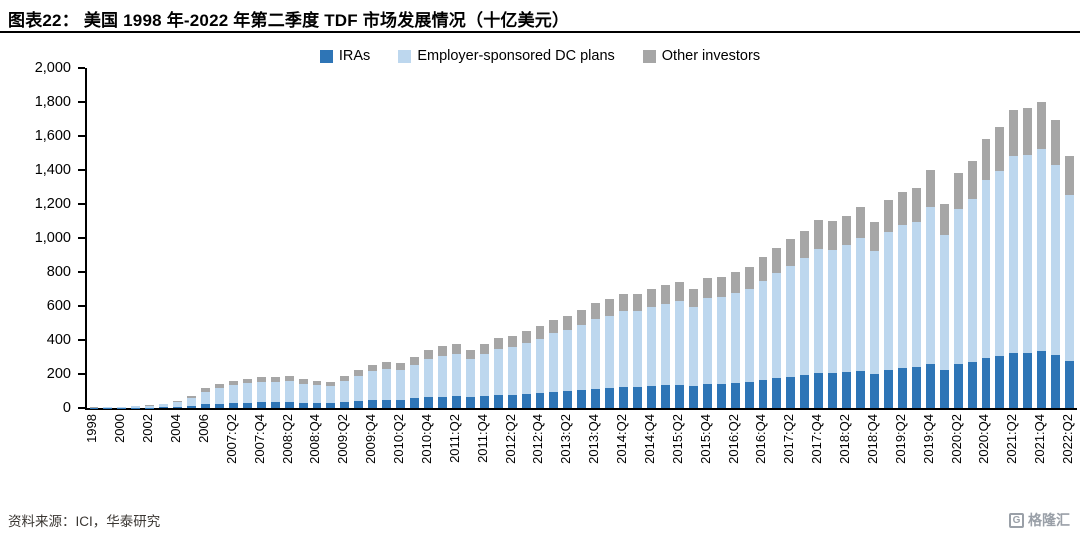 The height and width of the screenshot is (538, 1080). I want to click on x-tick-slot: 2016:Q4, so click(761, 439).